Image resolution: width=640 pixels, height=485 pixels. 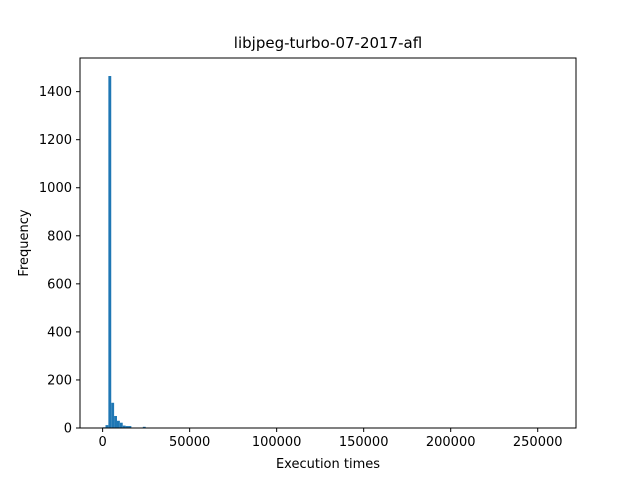 What do you see at coordinates (59, 236) in the screenshot?
I see `y-tick-label: 800` at bounding box center [59, 236].